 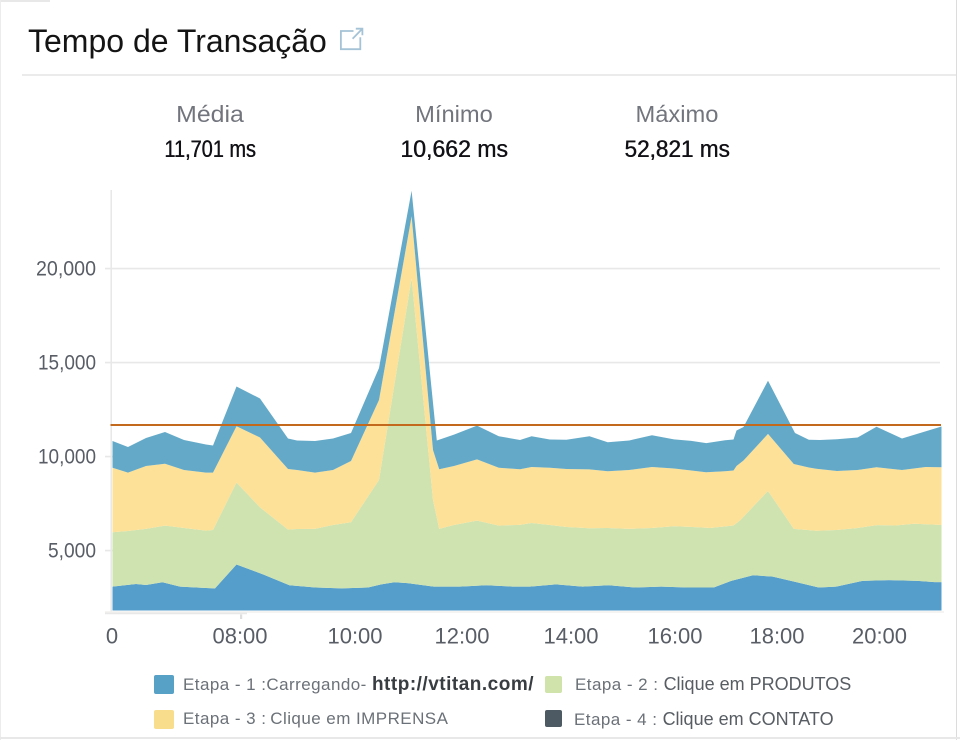 What do you see at coordinates (570, 636) in the screenshot?
I see `svg-text: 14:00` at bounding box center [570, 636].